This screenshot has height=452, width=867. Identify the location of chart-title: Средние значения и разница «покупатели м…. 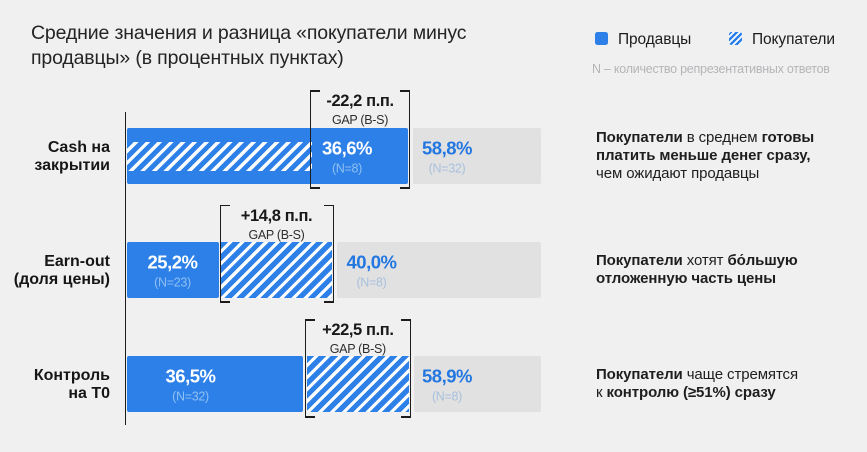
(248, 46).